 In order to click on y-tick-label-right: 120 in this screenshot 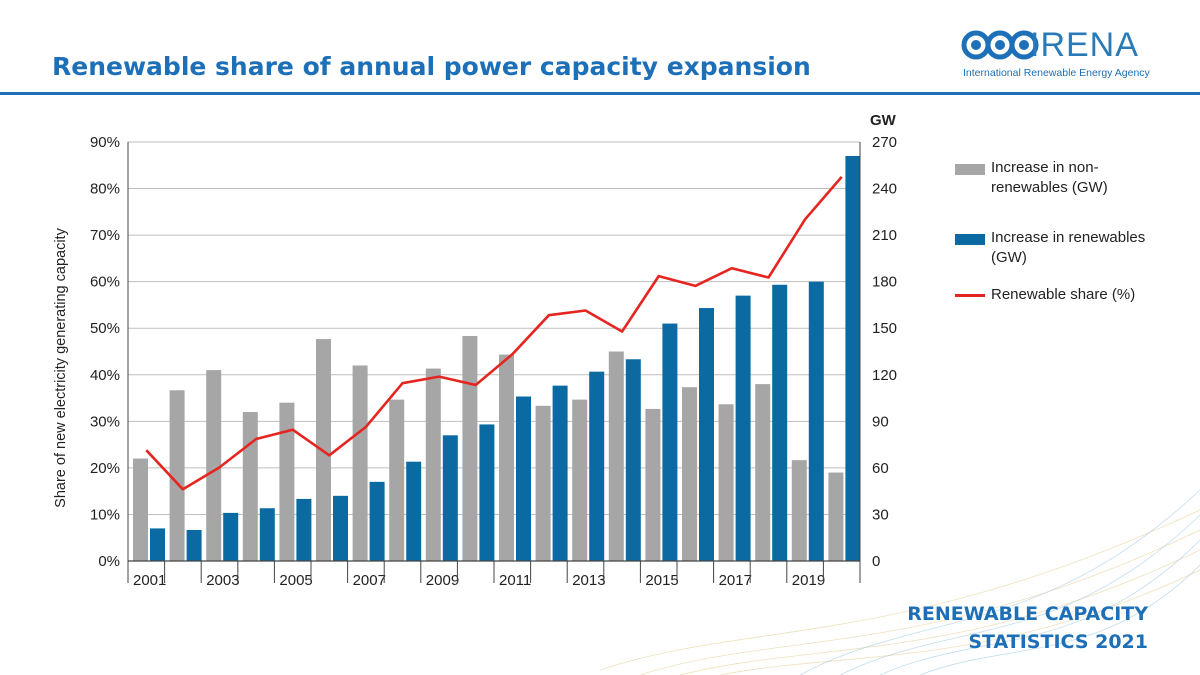, I will do `click(884, 375)`.